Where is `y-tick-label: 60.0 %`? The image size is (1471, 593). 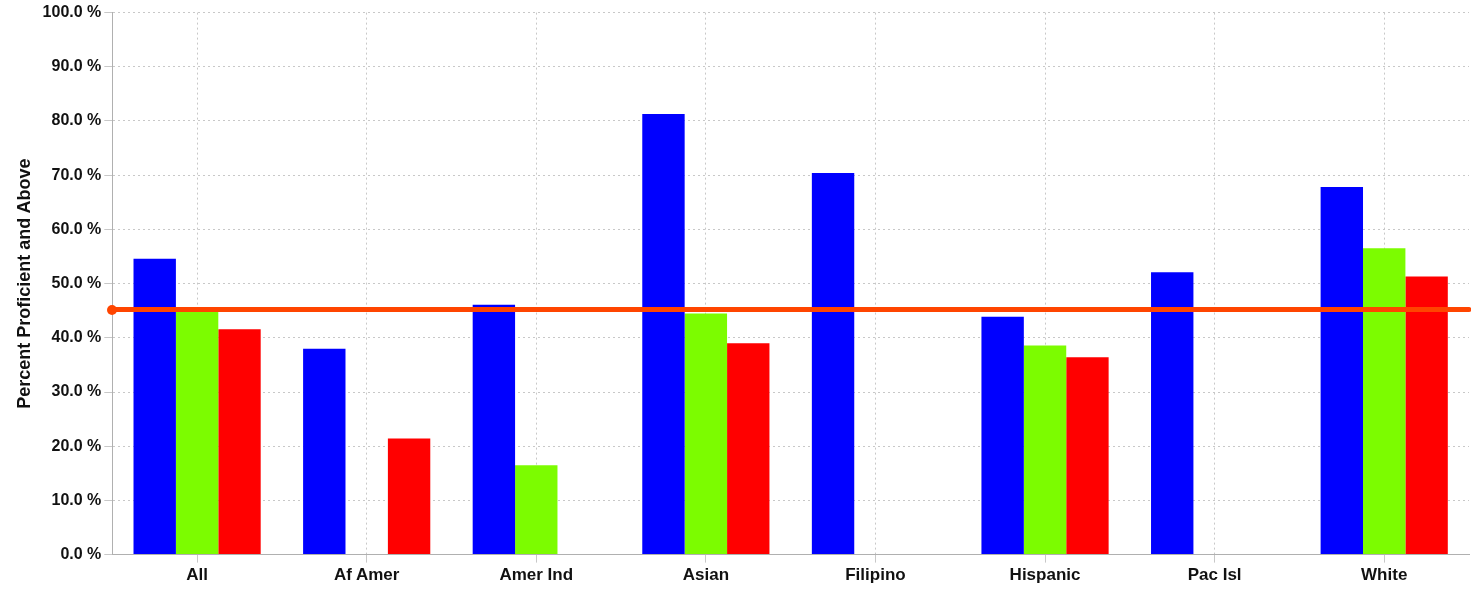 y-tick-label: 60.0 % is located at coordinates (76, 228).